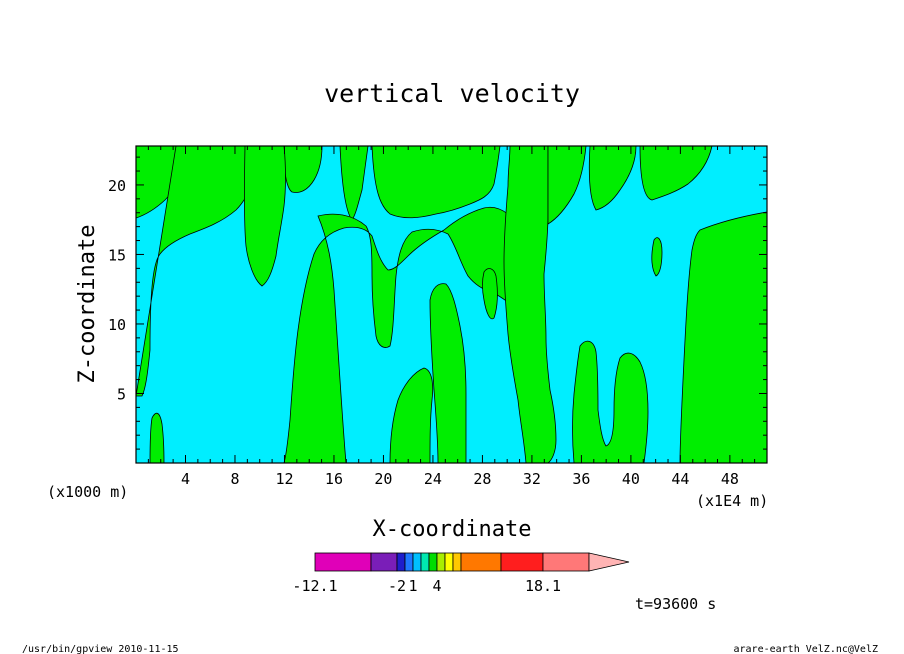 The height and width of the screenshot is (654, 904). I want to click on colorbar-label: -12.1, so click(314, 586).